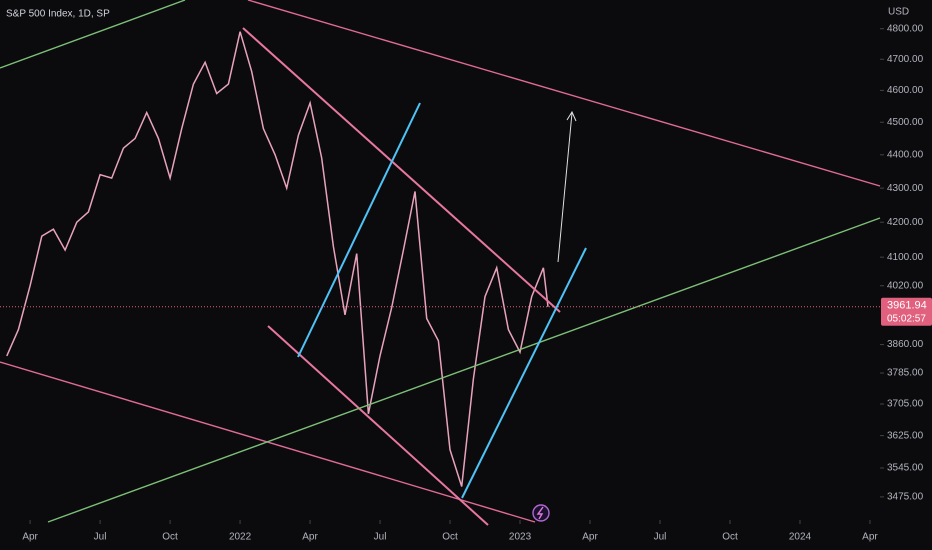 Image resolution: width=932 pixels, height=550 pixels. Describe the element at coordinates (800, 537) in the screenshot. I see `x-tick-label: 2024` at that location.